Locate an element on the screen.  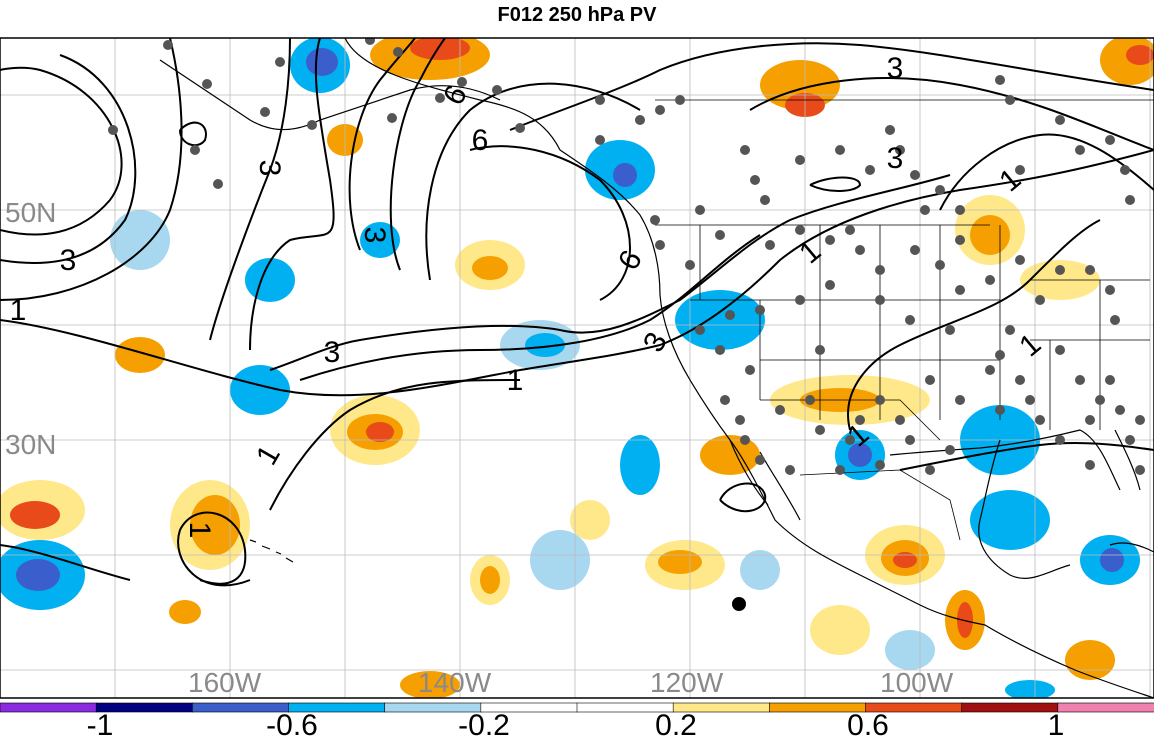
colorbar-label-1: 1 is located at coordinates (1056, 724).